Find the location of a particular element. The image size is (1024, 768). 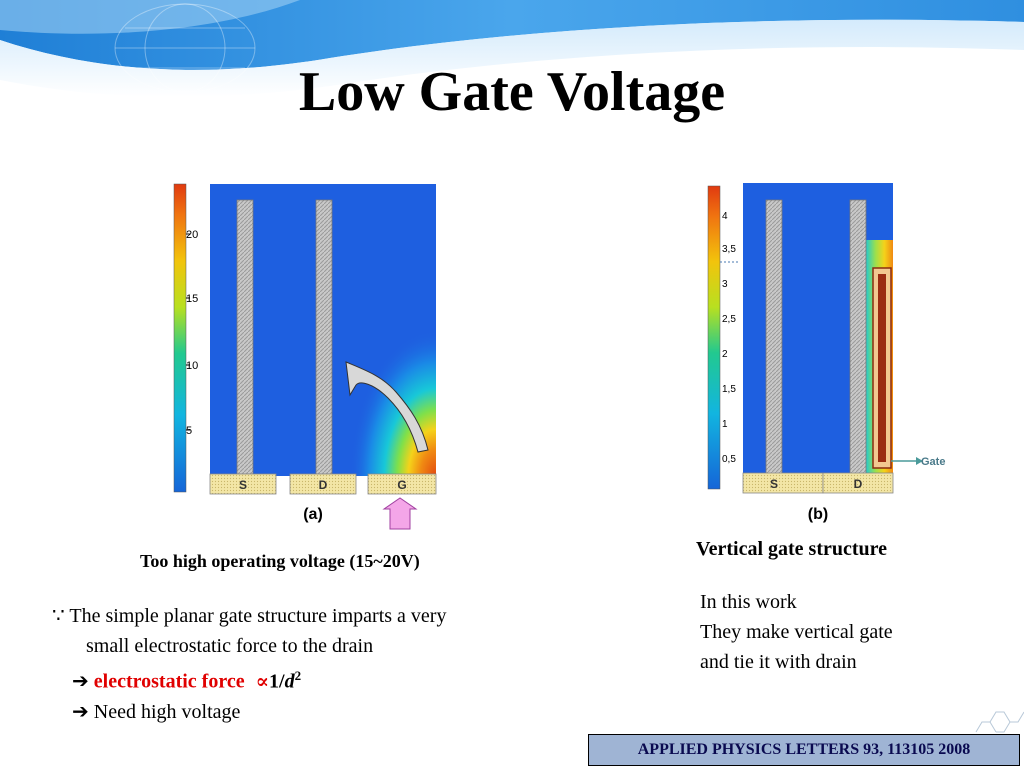

colorbar-b-tick: 1 is located at coordinates (725, 424).